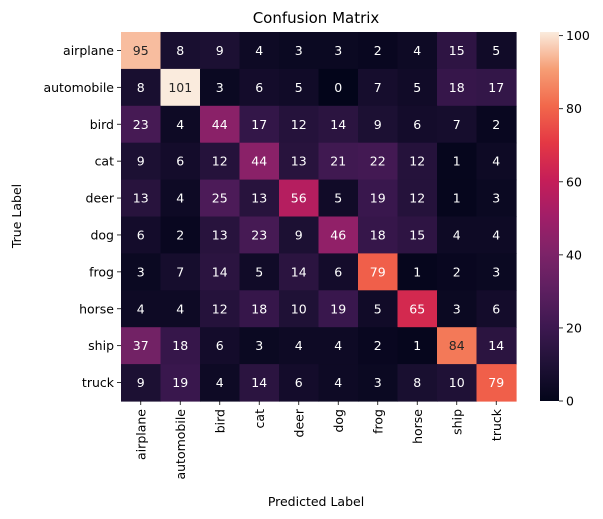 The image size is (603, 519). What do you see at coordinates (378, 161) in the screenshot?
I see `cell-value: 22` at bounding box center [378, 161].